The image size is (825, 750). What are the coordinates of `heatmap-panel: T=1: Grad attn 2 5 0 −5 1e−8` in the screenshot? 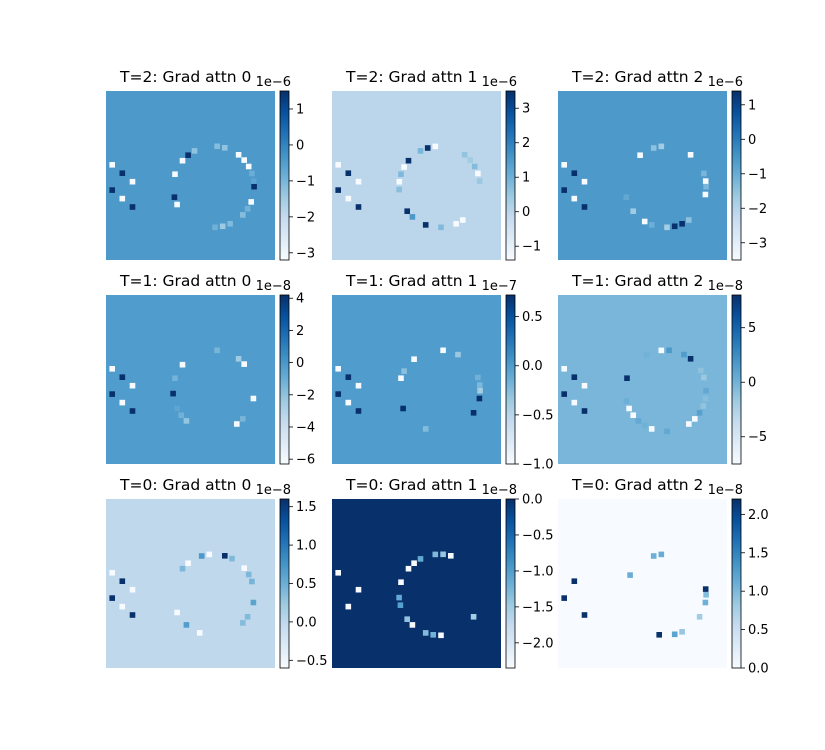 It's located at (662, 368).